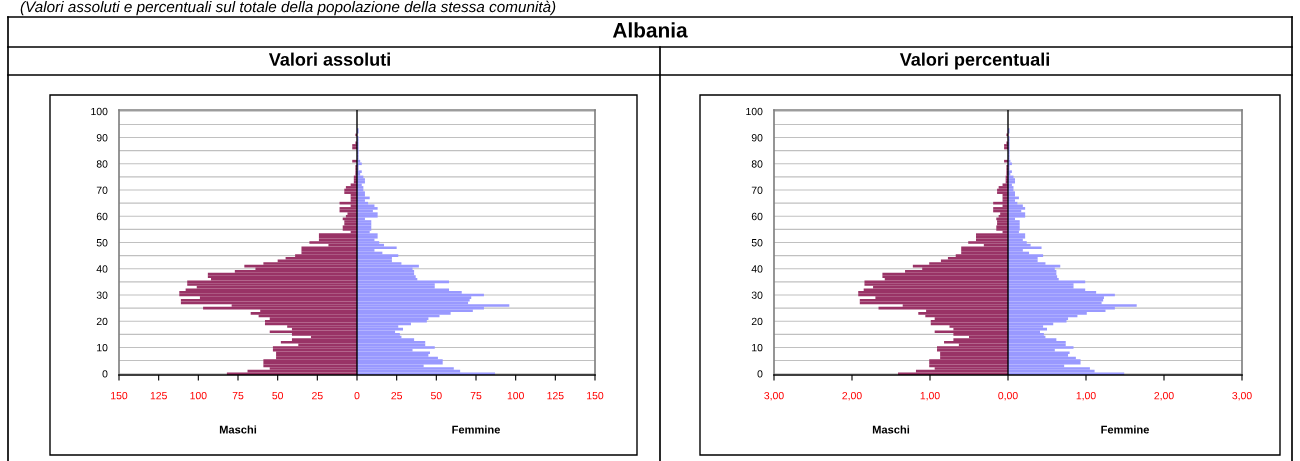 The width and height of the screenshot is (1300, 461). What do you see at coordinates (329, 59) in the screenshot?
I see `chart-title: Valori assoluti` at bounding box center [329, 59].